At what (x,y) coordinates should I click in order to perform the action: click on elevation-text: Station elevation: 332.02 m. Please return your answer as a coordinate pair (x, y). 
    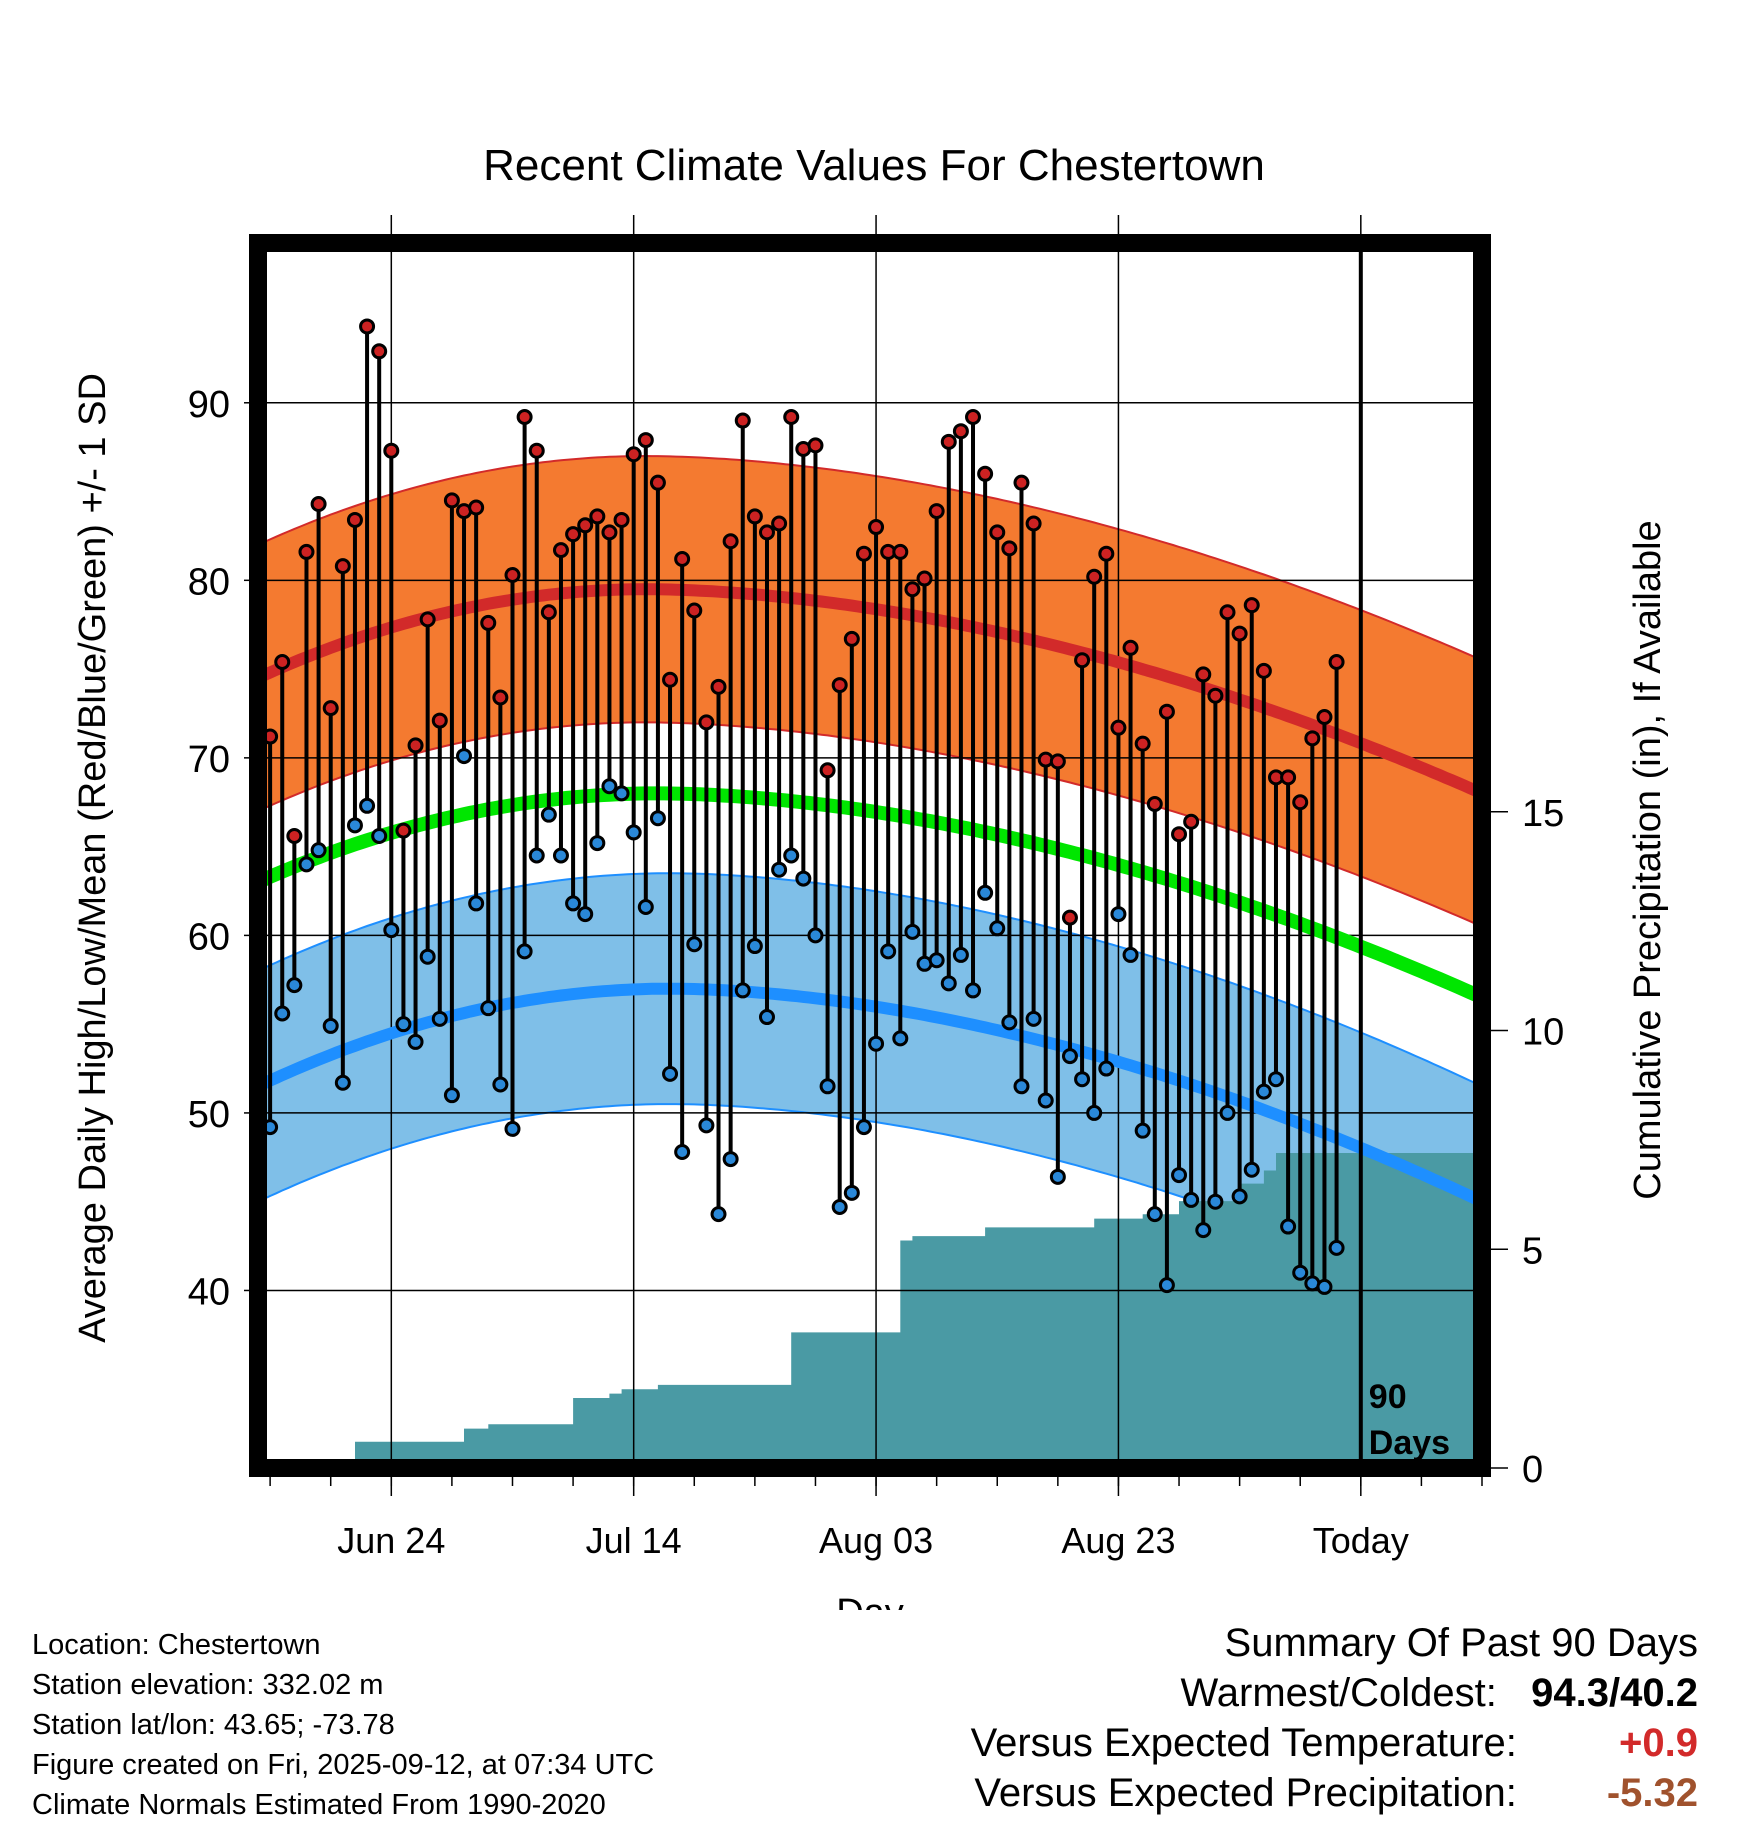
    Looking at the image, I should click on (208, 1685).